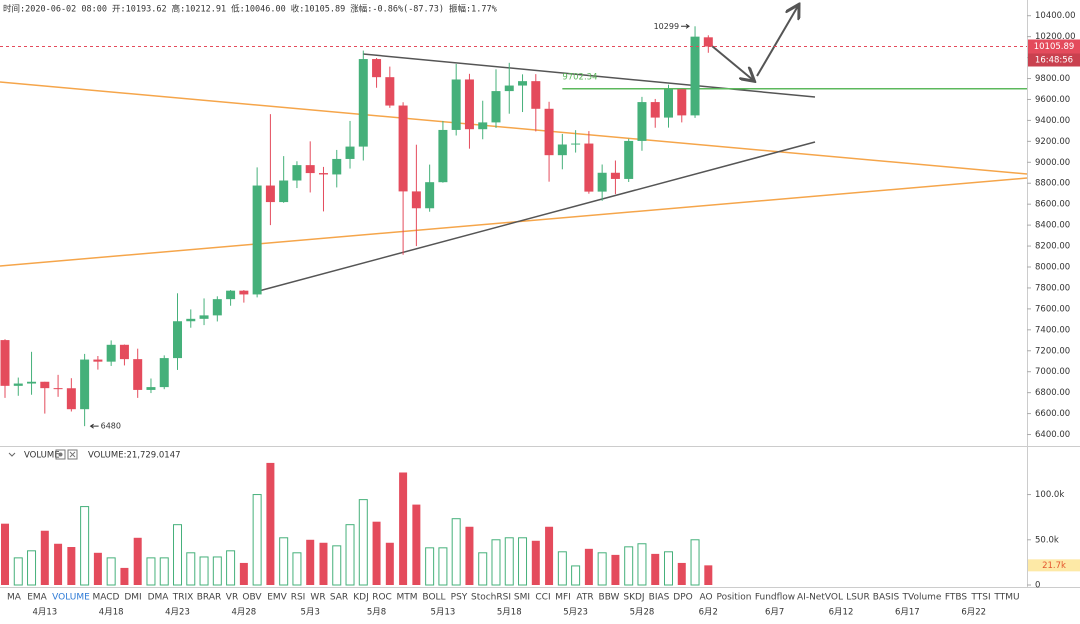 This screenshot has height=624, width=1080. I want to click on indicator-button: TVolume, so click(922, 598).